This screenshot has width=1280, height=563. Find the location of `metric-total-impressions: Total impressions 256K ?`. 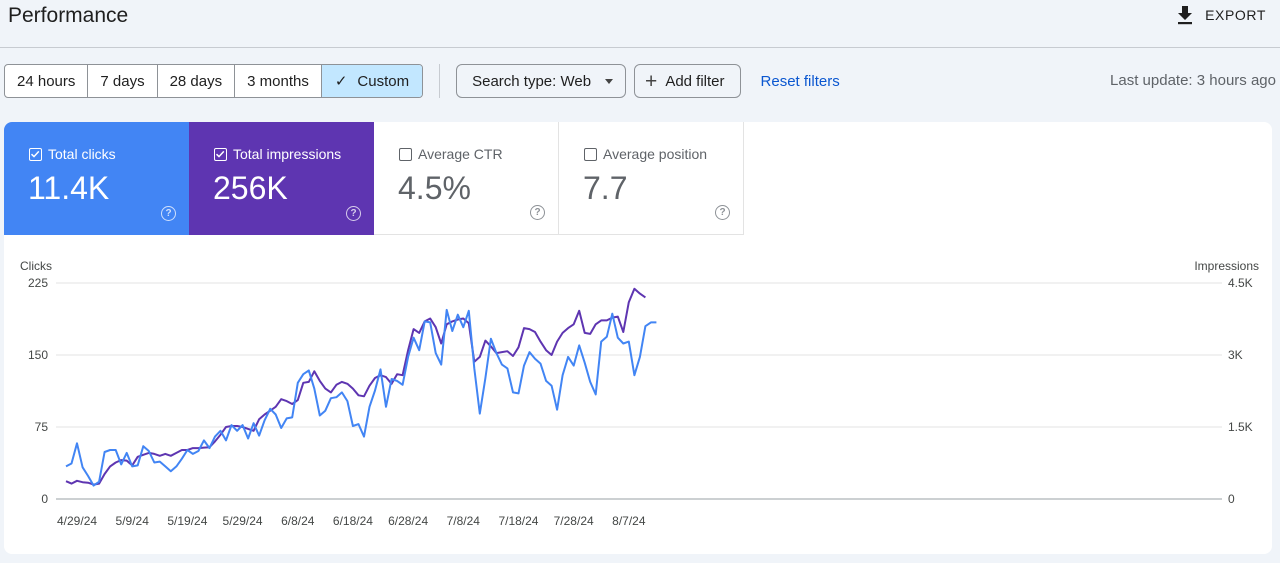

metric-total-impressions: Total impressions 256K ? is located at coordinates (281, 178).